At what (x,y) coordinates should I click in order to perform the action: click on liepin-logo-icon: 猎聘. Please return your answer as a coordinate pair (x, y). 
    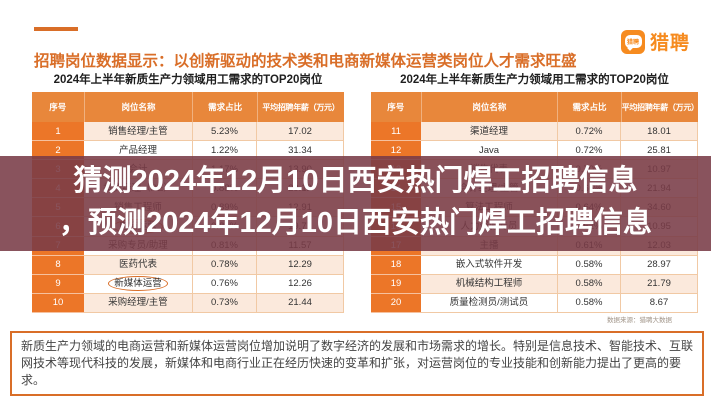
    Looking at the image, I should click on (633, 41).